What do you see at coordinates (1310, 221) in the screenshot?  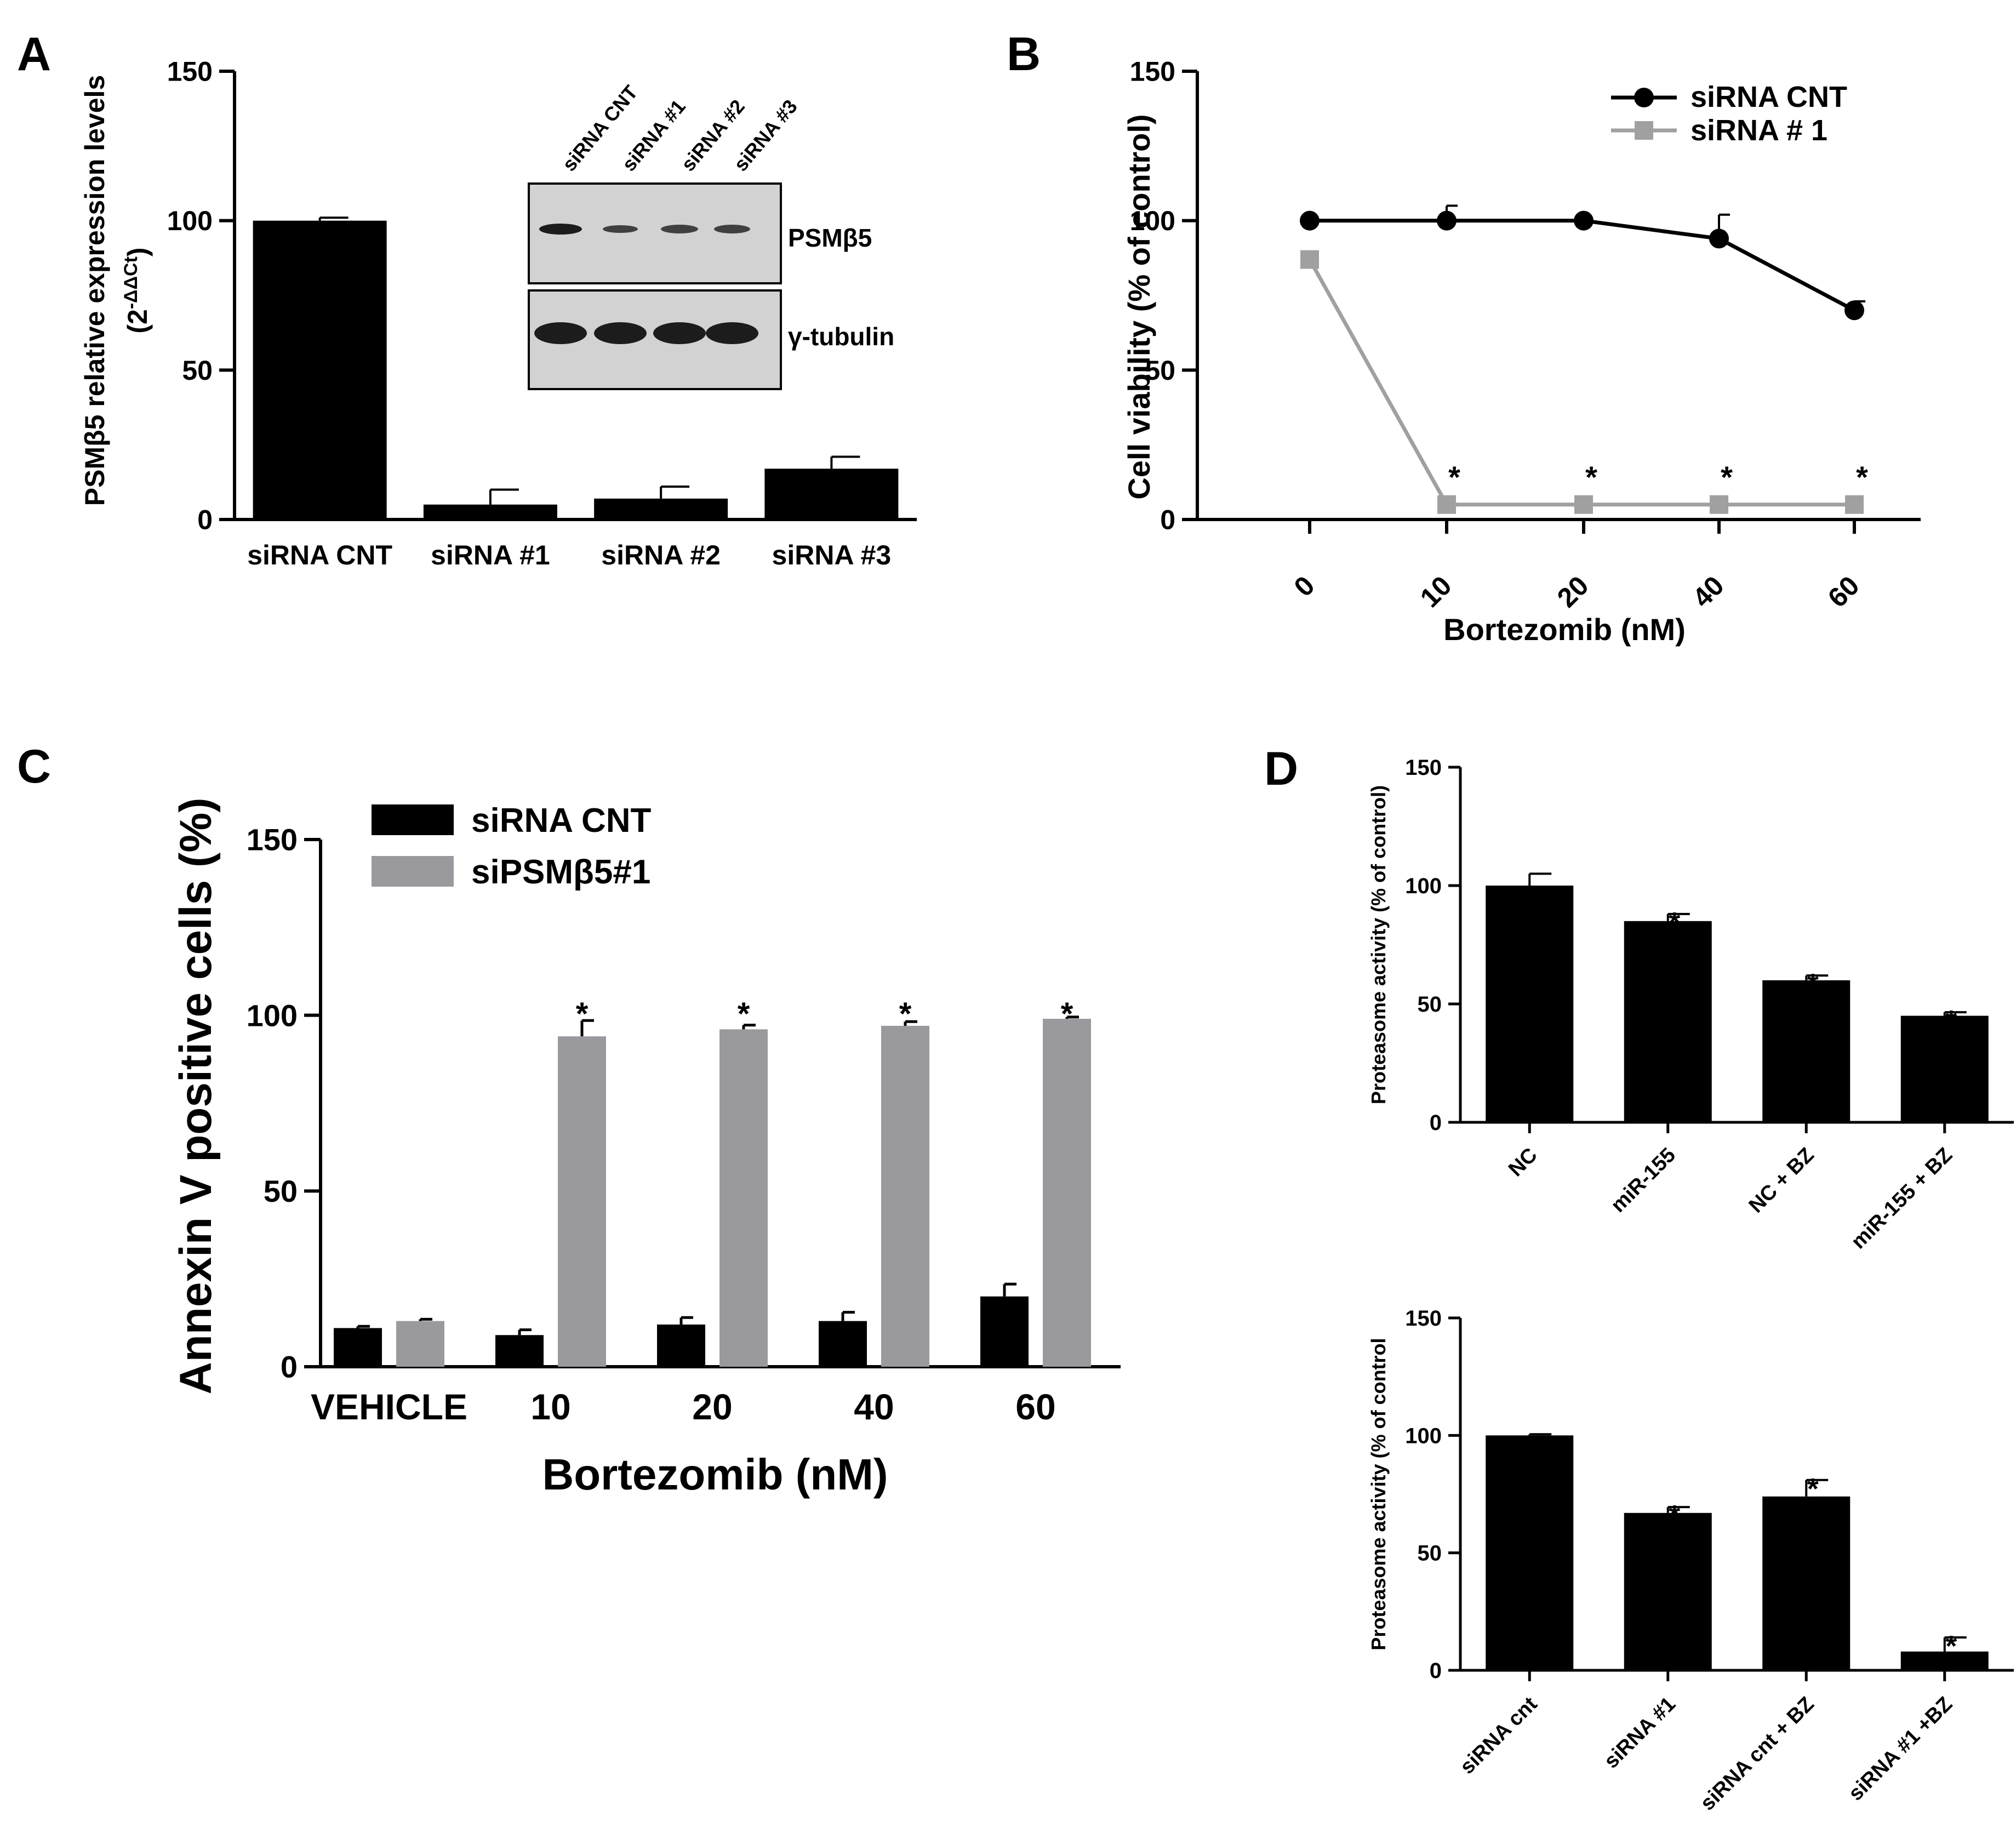 I see `data-point-sirna-cnt` at bounding box center [1310, 221].